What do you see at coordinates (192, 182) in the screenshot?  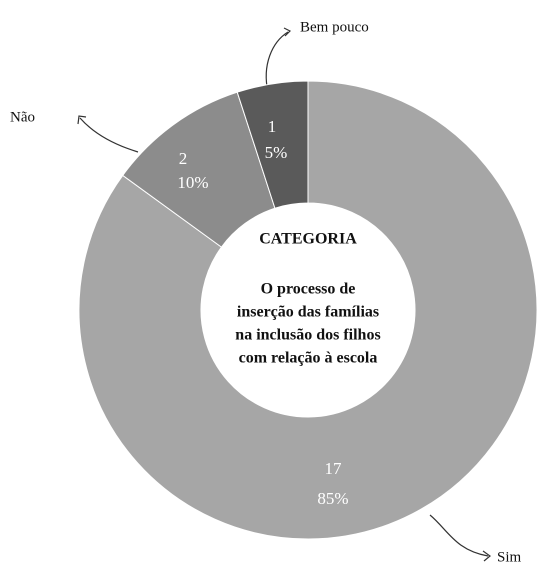 I see `percent-label: 10%` at bounding box center [192, 182].